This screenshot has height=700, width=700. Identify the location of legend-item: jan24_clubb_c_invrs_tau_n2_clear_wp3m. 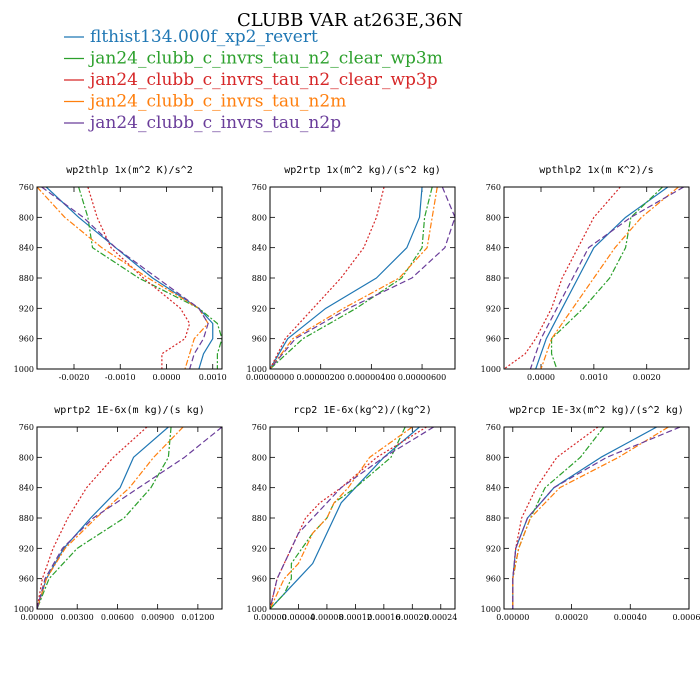
(253, 59).